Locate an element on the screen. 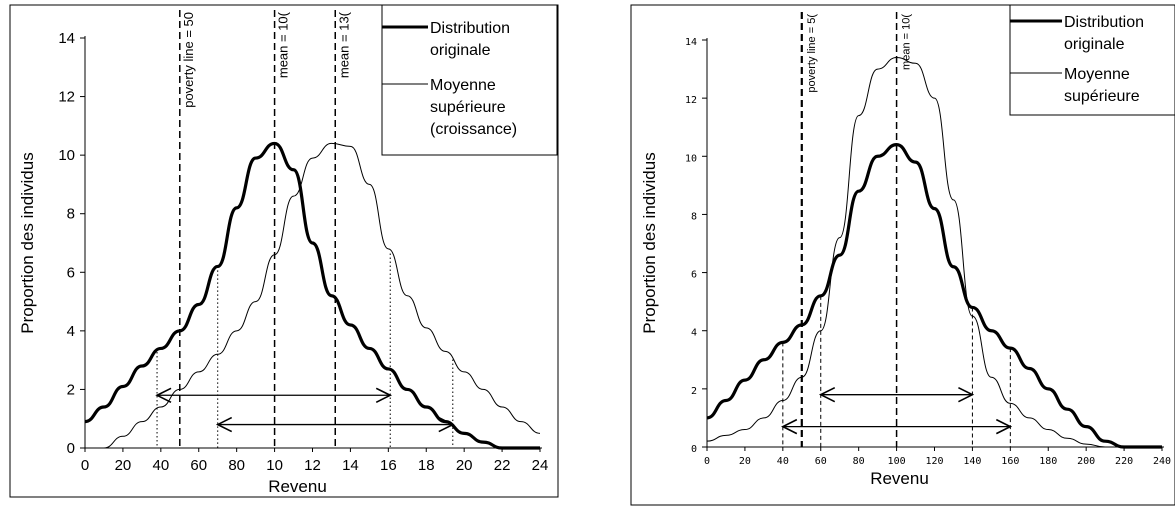  vertical-line-label: mean = 13( is located at coordinates (343, 44).